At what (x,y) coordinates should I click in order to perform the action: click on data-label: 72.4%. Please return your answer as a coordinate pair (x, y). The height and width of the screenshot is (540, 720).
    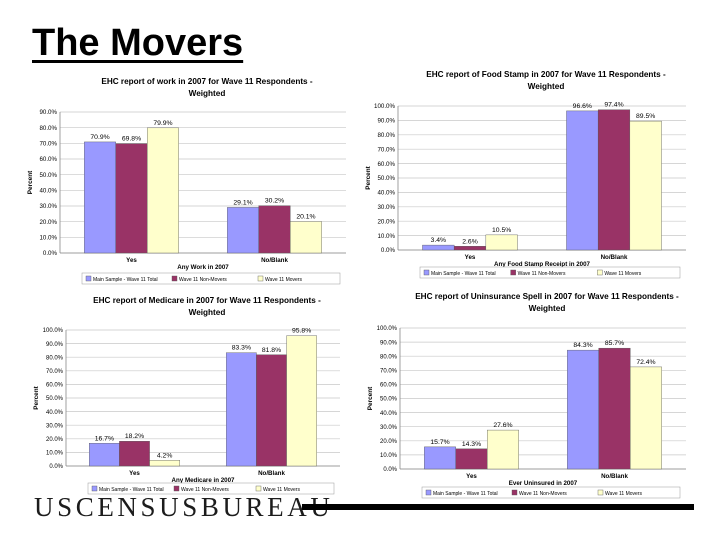
    Looking at the image, I should click on (645, 362).